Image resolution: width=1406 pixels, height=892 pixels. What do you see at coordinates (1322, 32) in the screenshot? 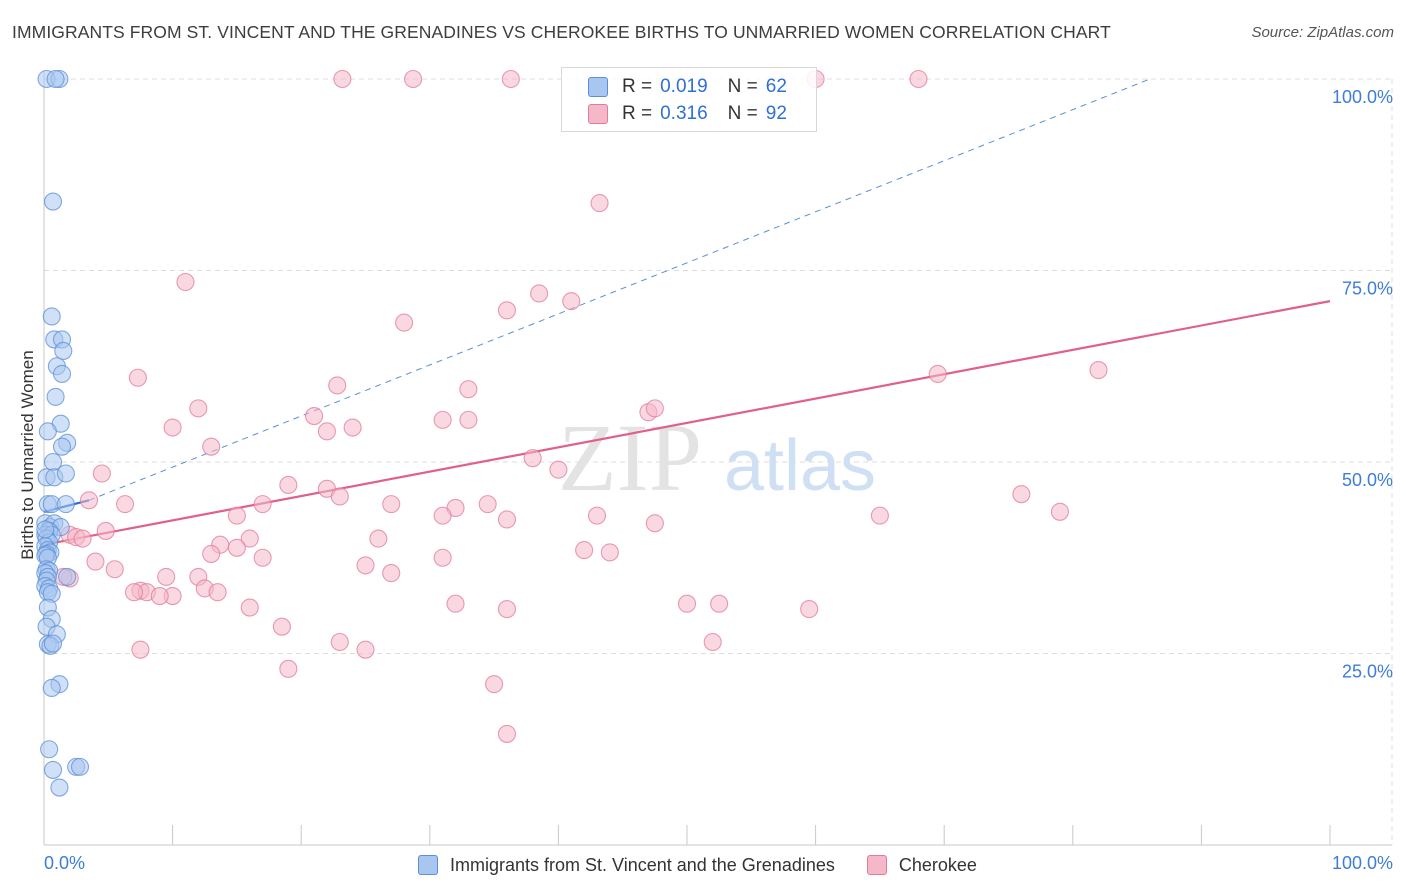
I see `source-label: Source: ZipAtlas.com` at bounding box center [1322, 32].